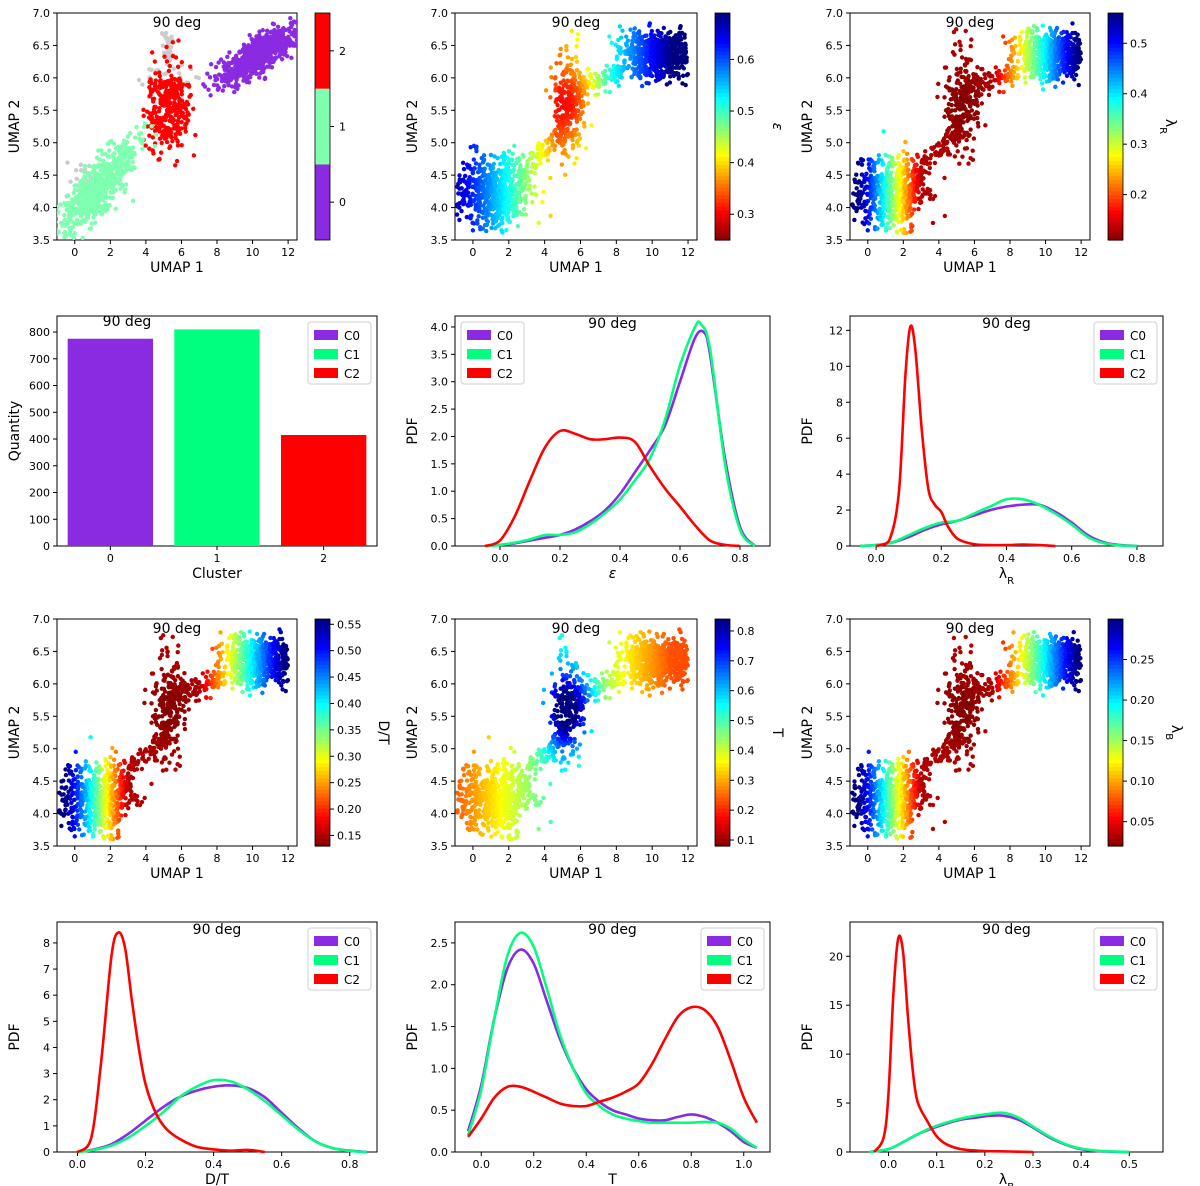  Describe the element at coordinates (746, 59) in the screenshot. I see `colorbar-tick-label: 0.6` at that location.